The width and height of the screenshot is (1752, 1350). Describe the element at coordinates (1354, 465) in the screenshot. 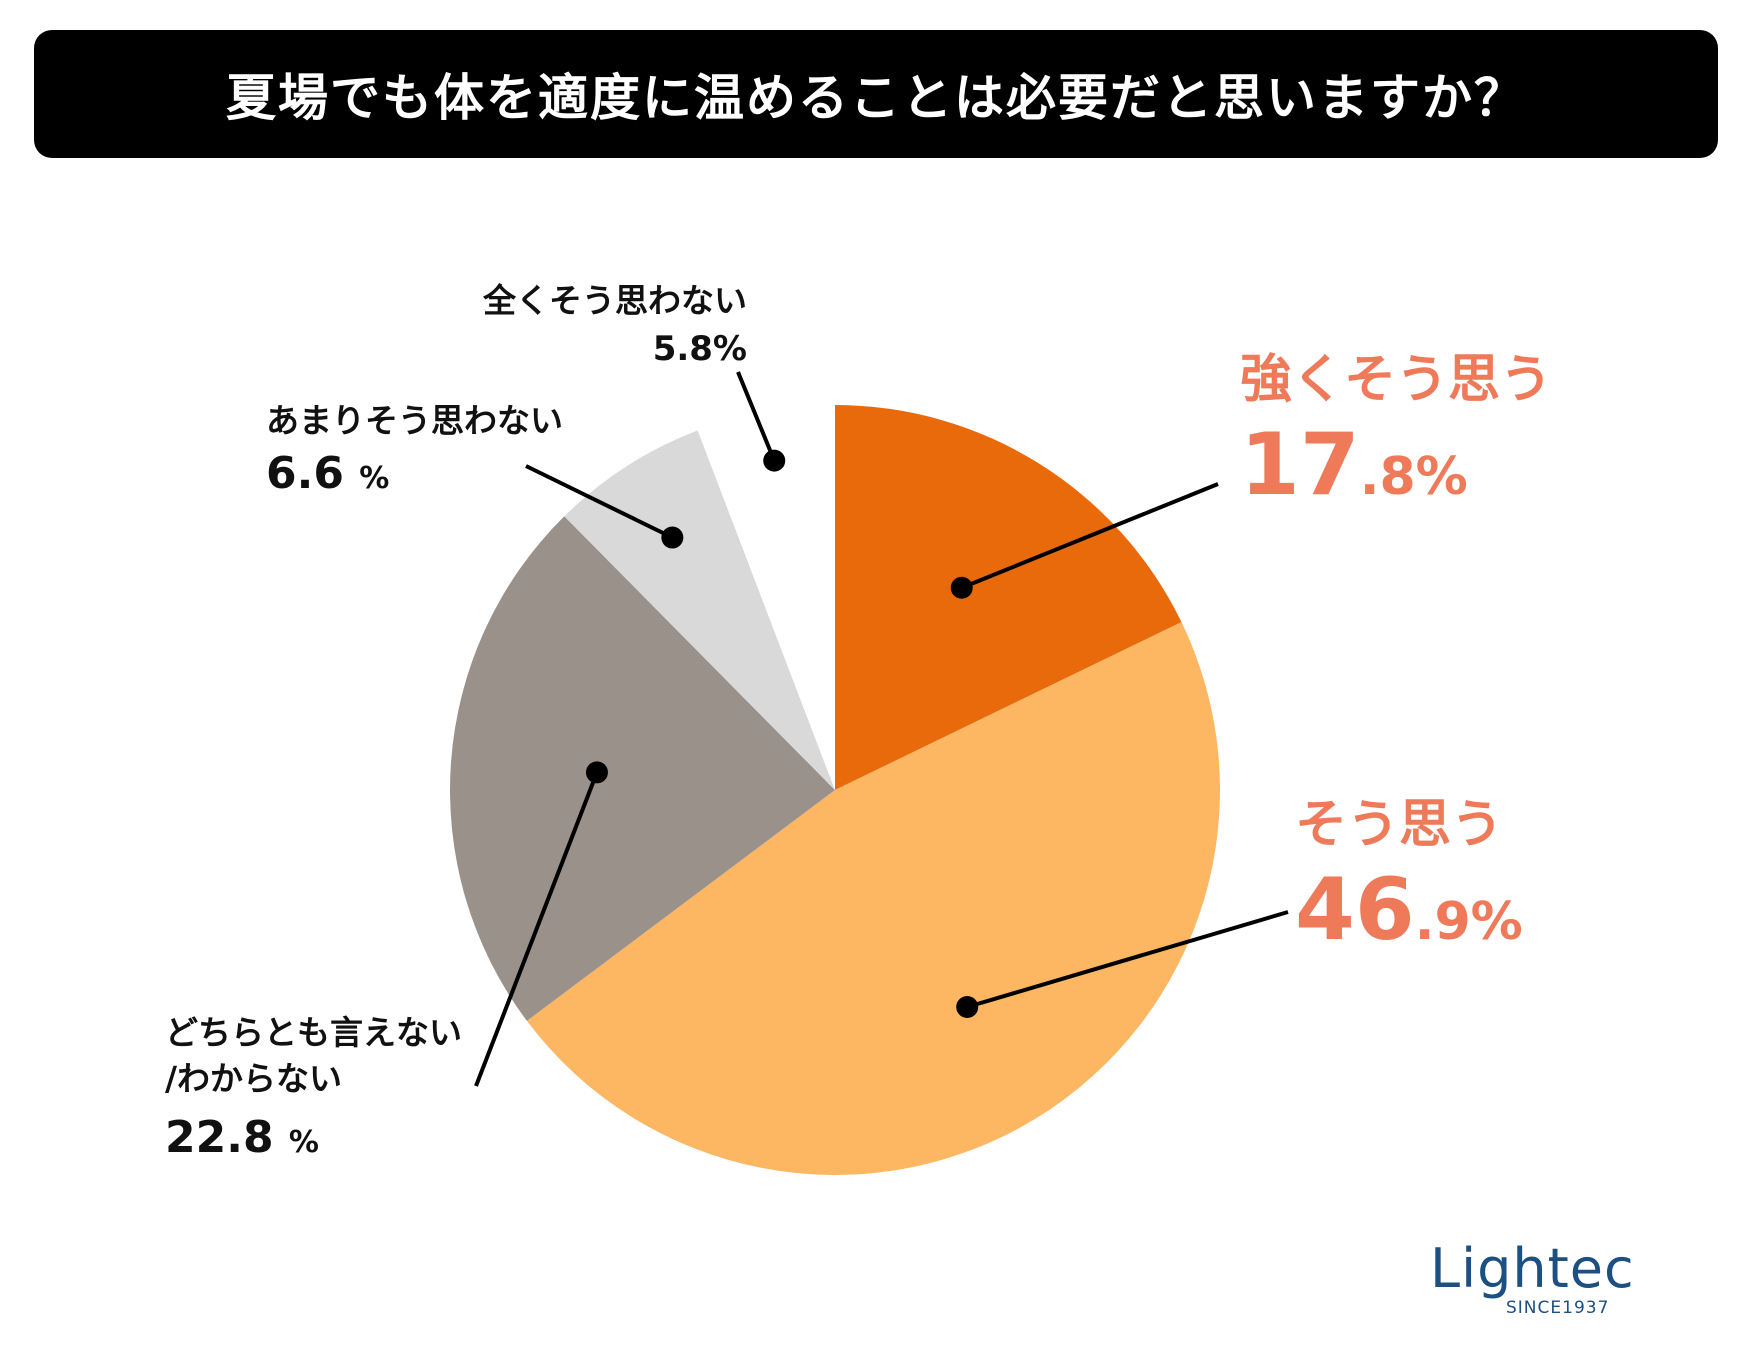

I see `slice-value-0: 17.8%` at that location.